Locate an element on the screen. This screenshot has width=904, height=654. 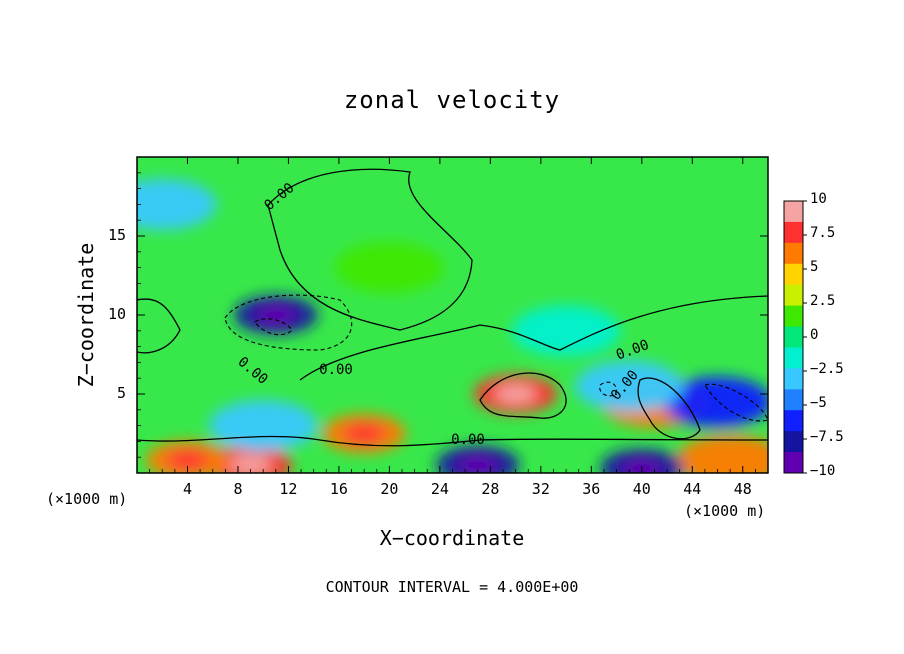
colorbar is located at coordinates (795, 337).